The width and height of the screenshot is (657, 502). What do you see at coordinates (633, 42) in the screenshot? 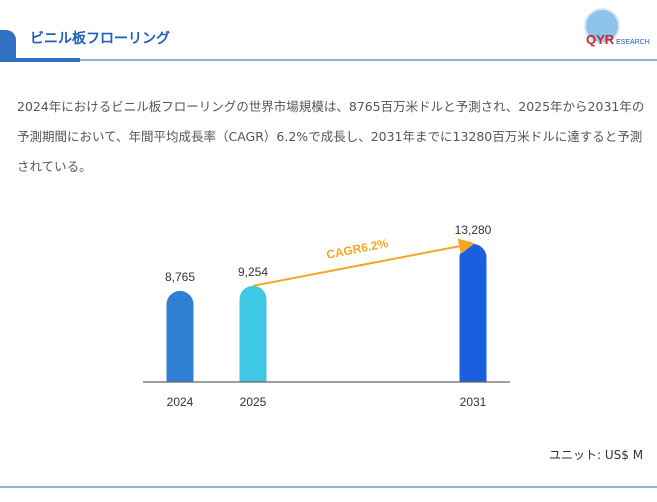
I see `svg-text: ESEARCH` at bounding box center [633, 42].